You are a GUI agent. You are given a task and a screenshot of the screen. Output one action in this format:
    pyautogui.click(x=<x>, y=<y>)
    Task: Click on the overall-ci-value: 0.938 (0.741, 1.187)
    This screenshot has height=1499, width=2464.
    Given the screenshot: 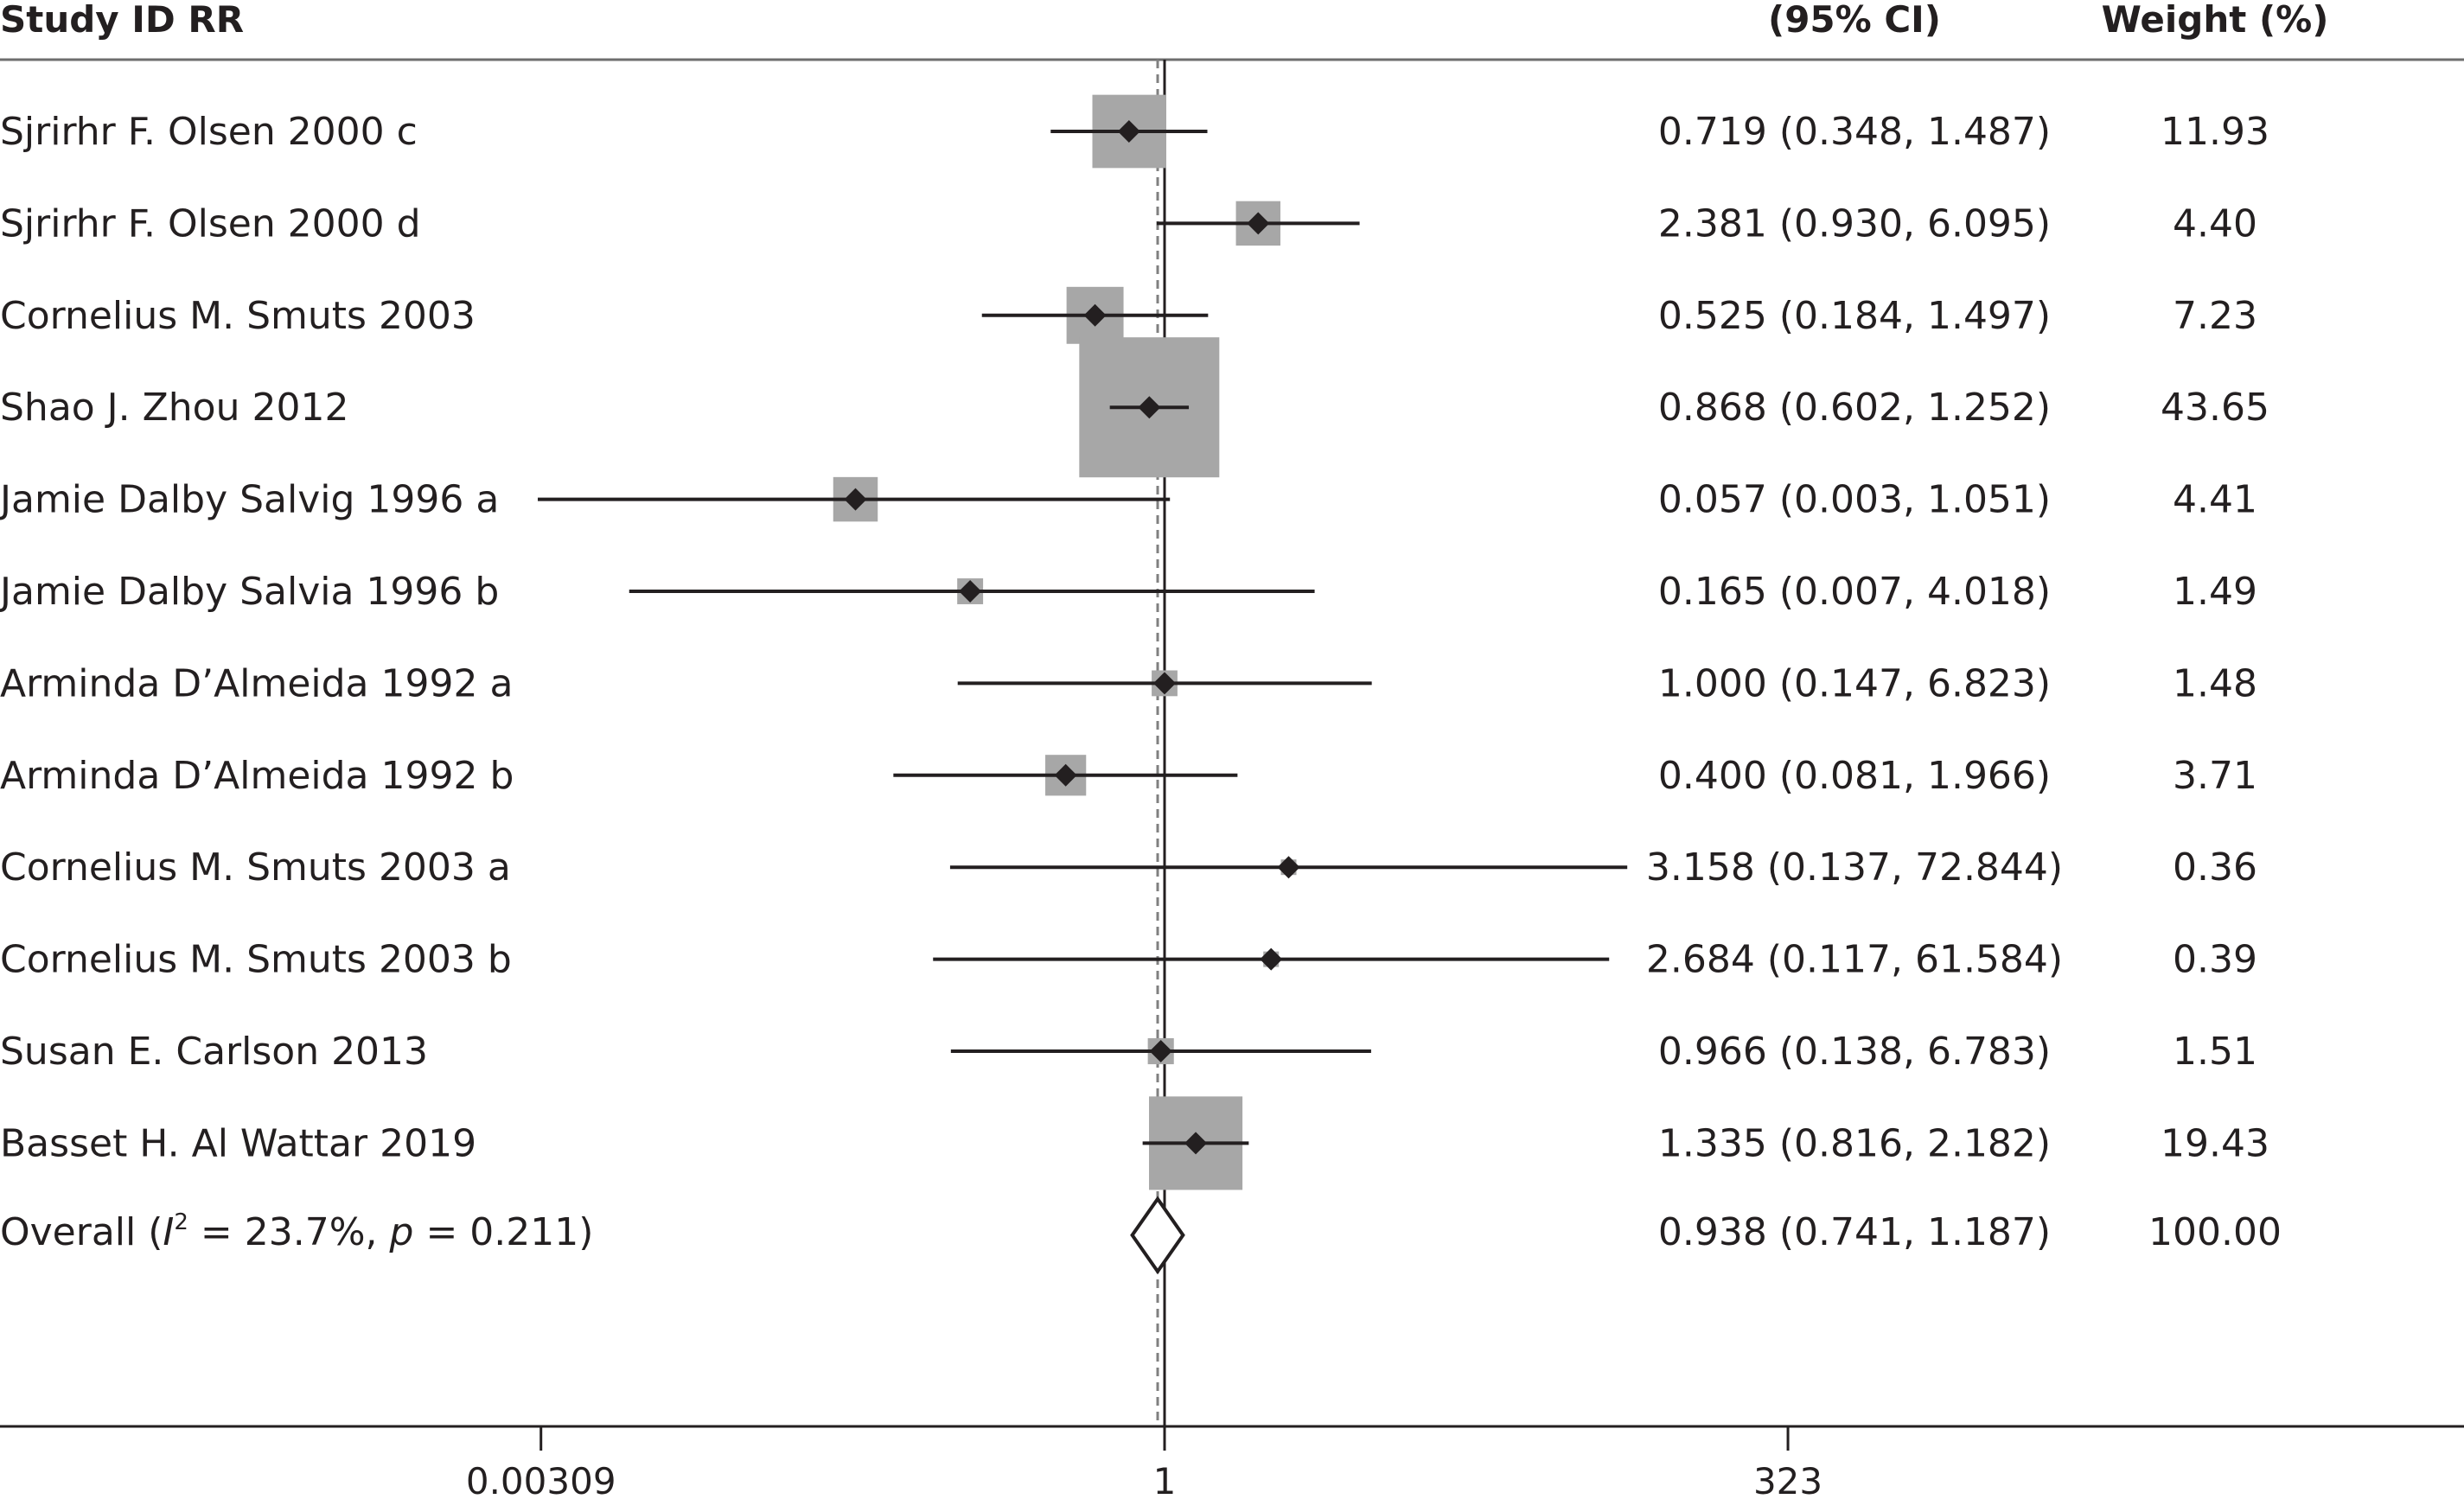 What is the action you would take?
    pyautogui.click(x=1854, y=1232)
    